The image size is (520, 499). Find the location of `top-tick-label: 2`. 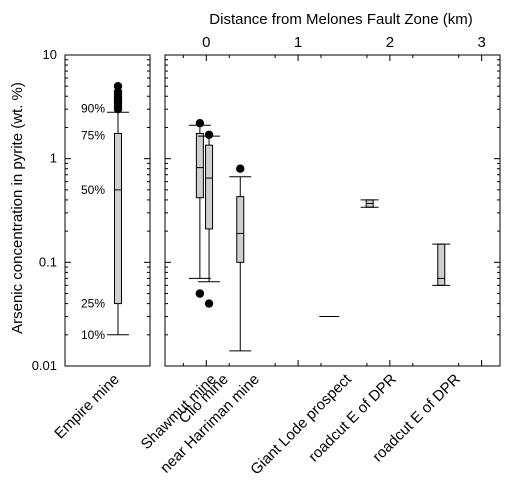

top-tick-label: 2 is located at coordinates (390, 42).